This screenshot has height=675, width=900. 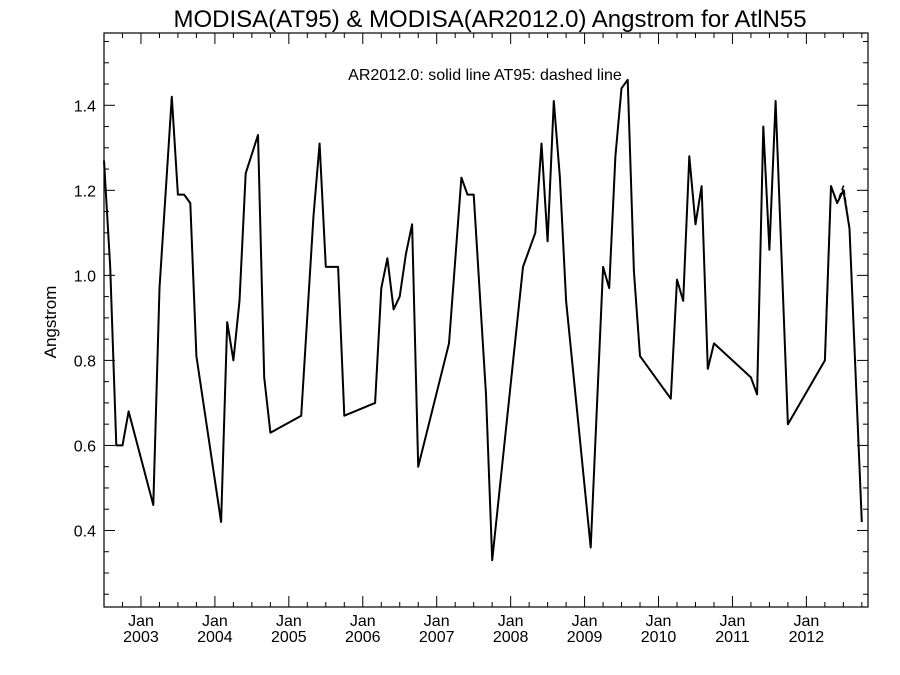 I want to click on x-tick-year-label: 2009, so click(x=585, y=637).